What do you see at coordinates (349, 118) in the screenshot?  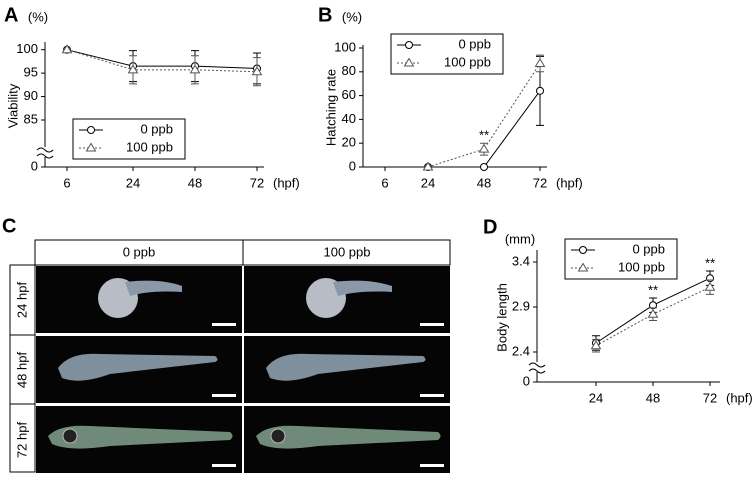 I see `y-tick-label: 40` at bounding box center [349, 118].